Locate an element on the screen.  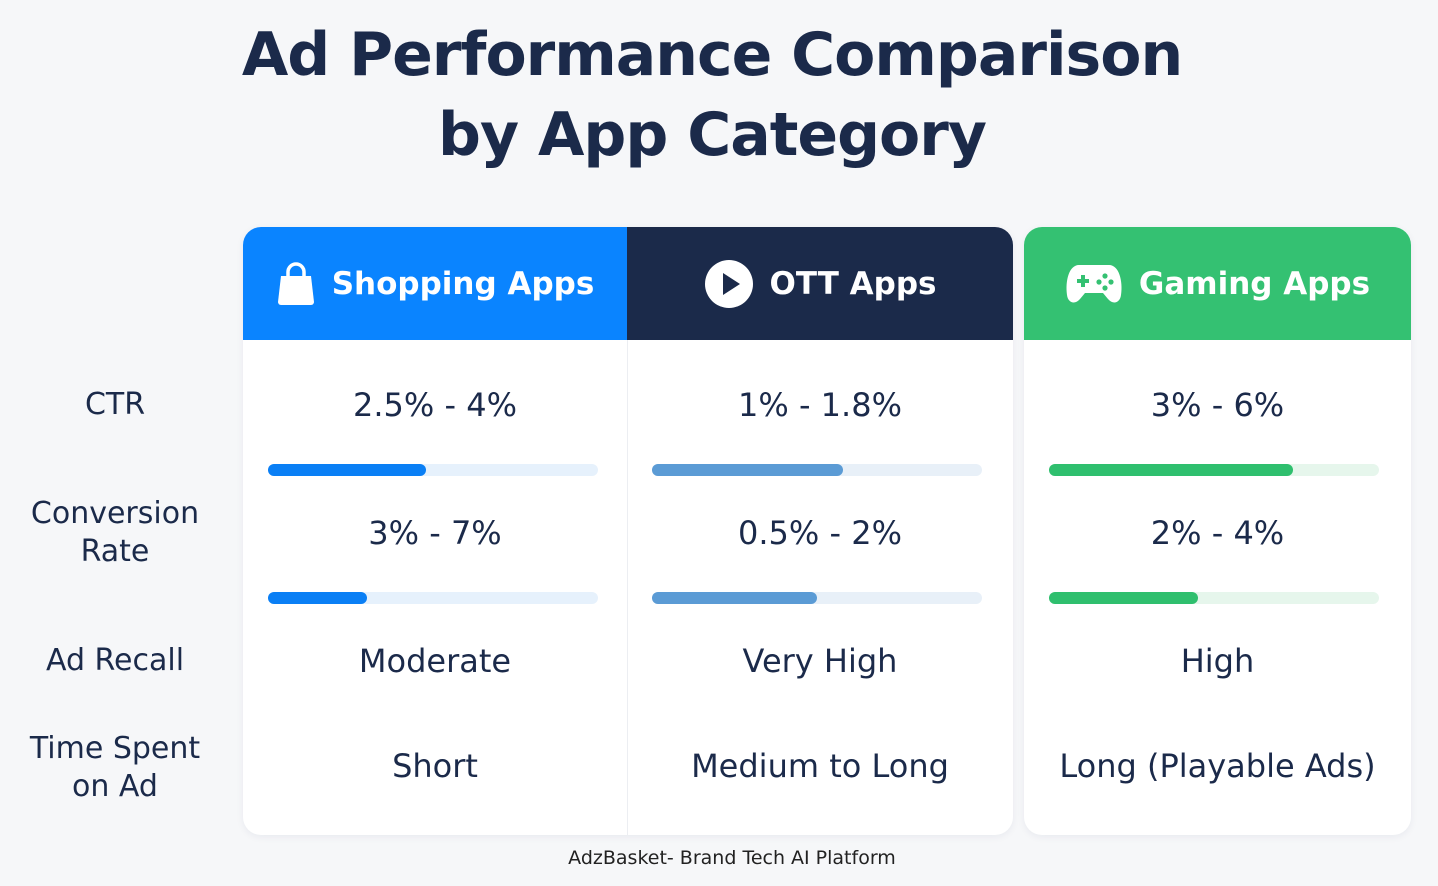
cell-text: Short is located at coordinates (435, 766).